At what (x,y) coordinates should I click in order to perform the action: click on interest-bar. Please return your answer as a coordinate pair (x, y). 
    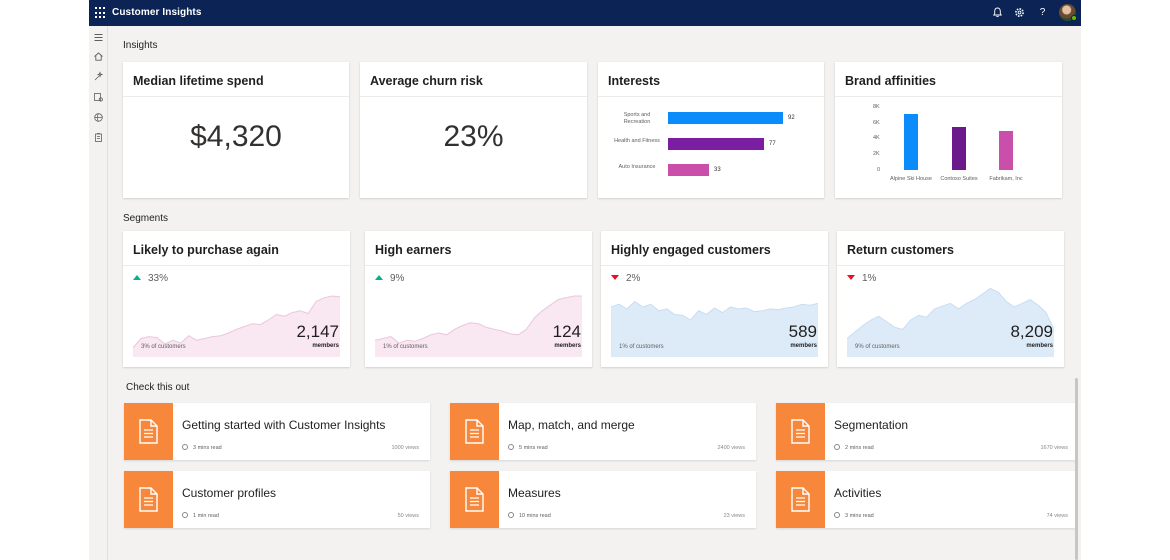
    Looking at the image, I should click on (688, 170).